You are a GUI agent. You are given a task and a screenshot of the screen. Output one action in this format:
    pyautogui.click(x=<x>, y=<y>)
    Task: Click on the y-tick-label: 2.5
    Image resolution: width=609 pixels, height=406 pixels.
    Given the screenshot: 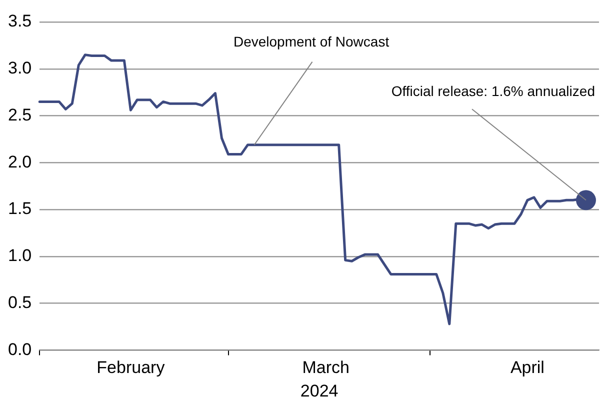 What is the action you would take?
    pyautogui.click(x=20, y=114)
    